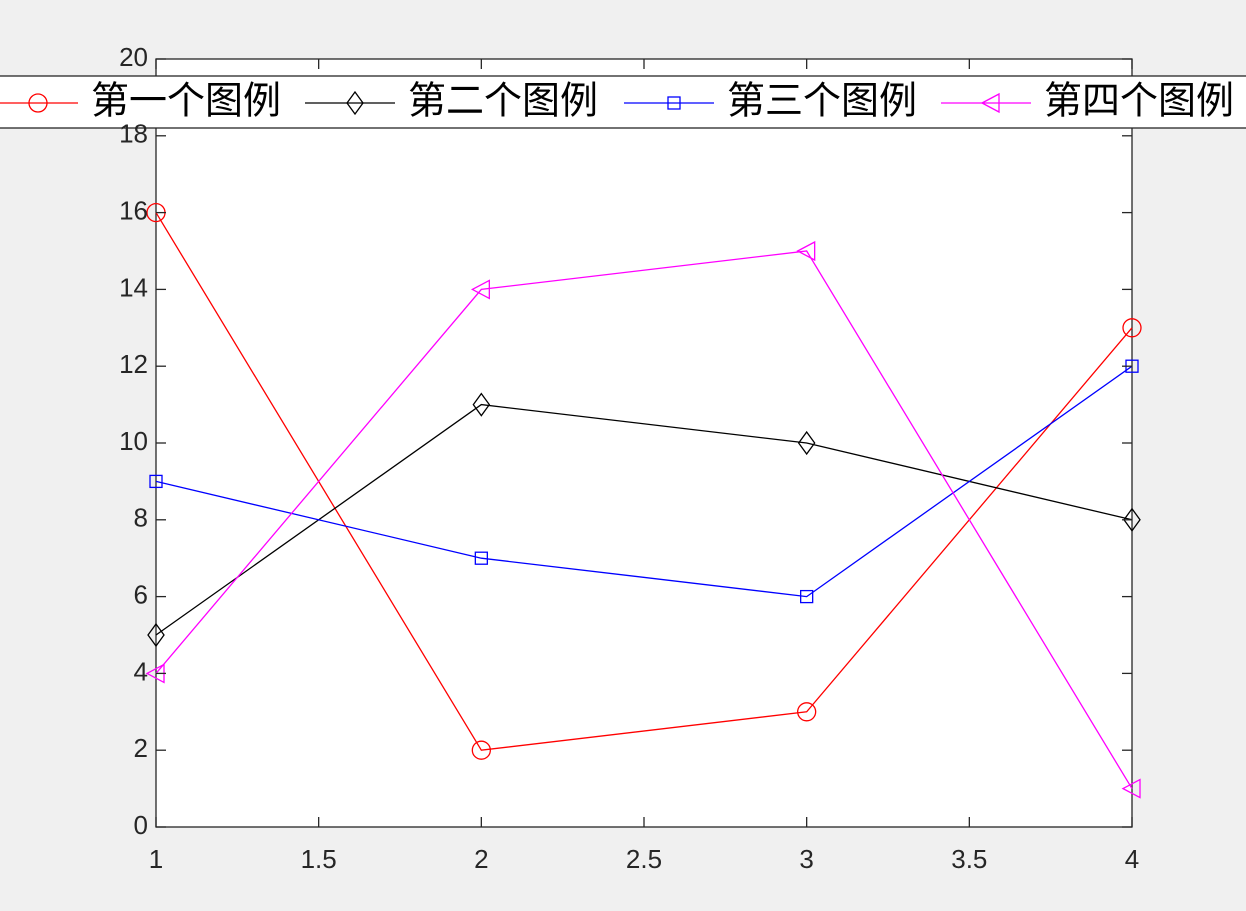  What do you see at coordinates (141, 748) in the screenshot?
I see `y-tick-label: 2` at bounding box center [141, 748].